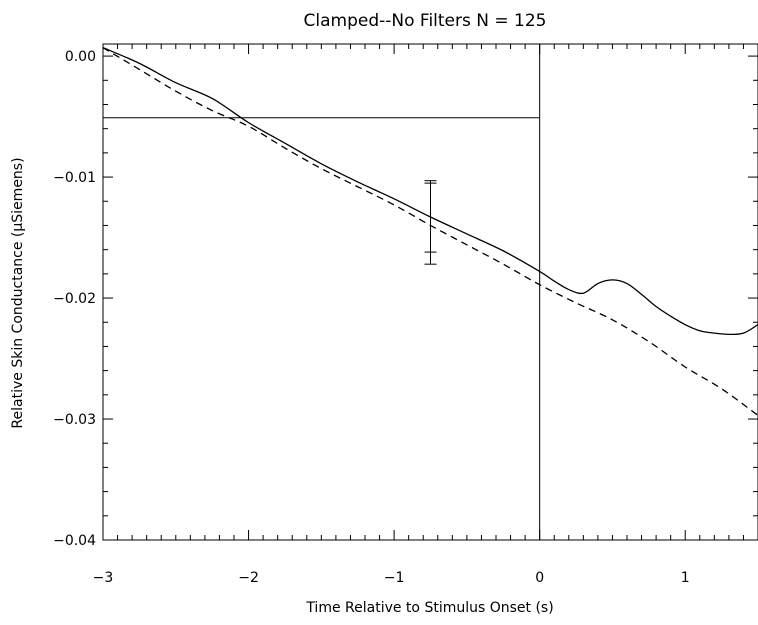 This screenshot has width=758, height=625. I want to click on x-tick-label: −3, so click(103, 578).